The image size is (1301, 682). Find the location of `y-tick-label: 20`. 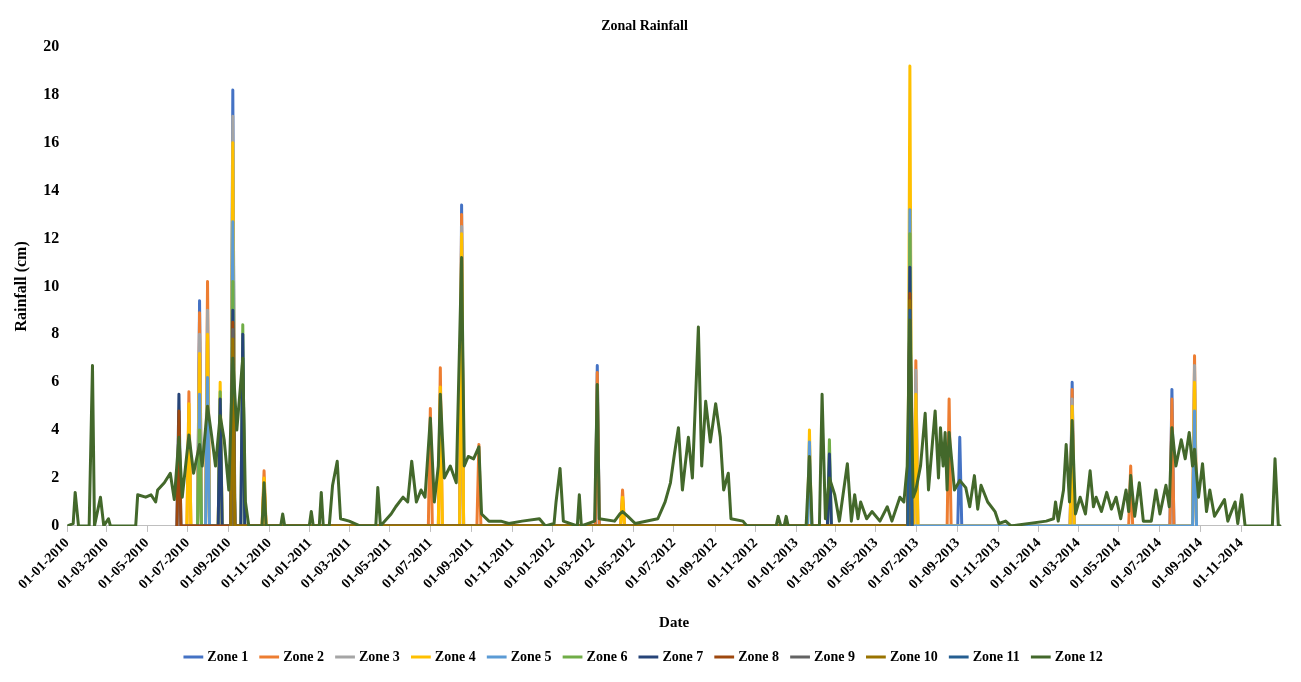

y-tick-label: 20 is located at coordinates (51, 45).